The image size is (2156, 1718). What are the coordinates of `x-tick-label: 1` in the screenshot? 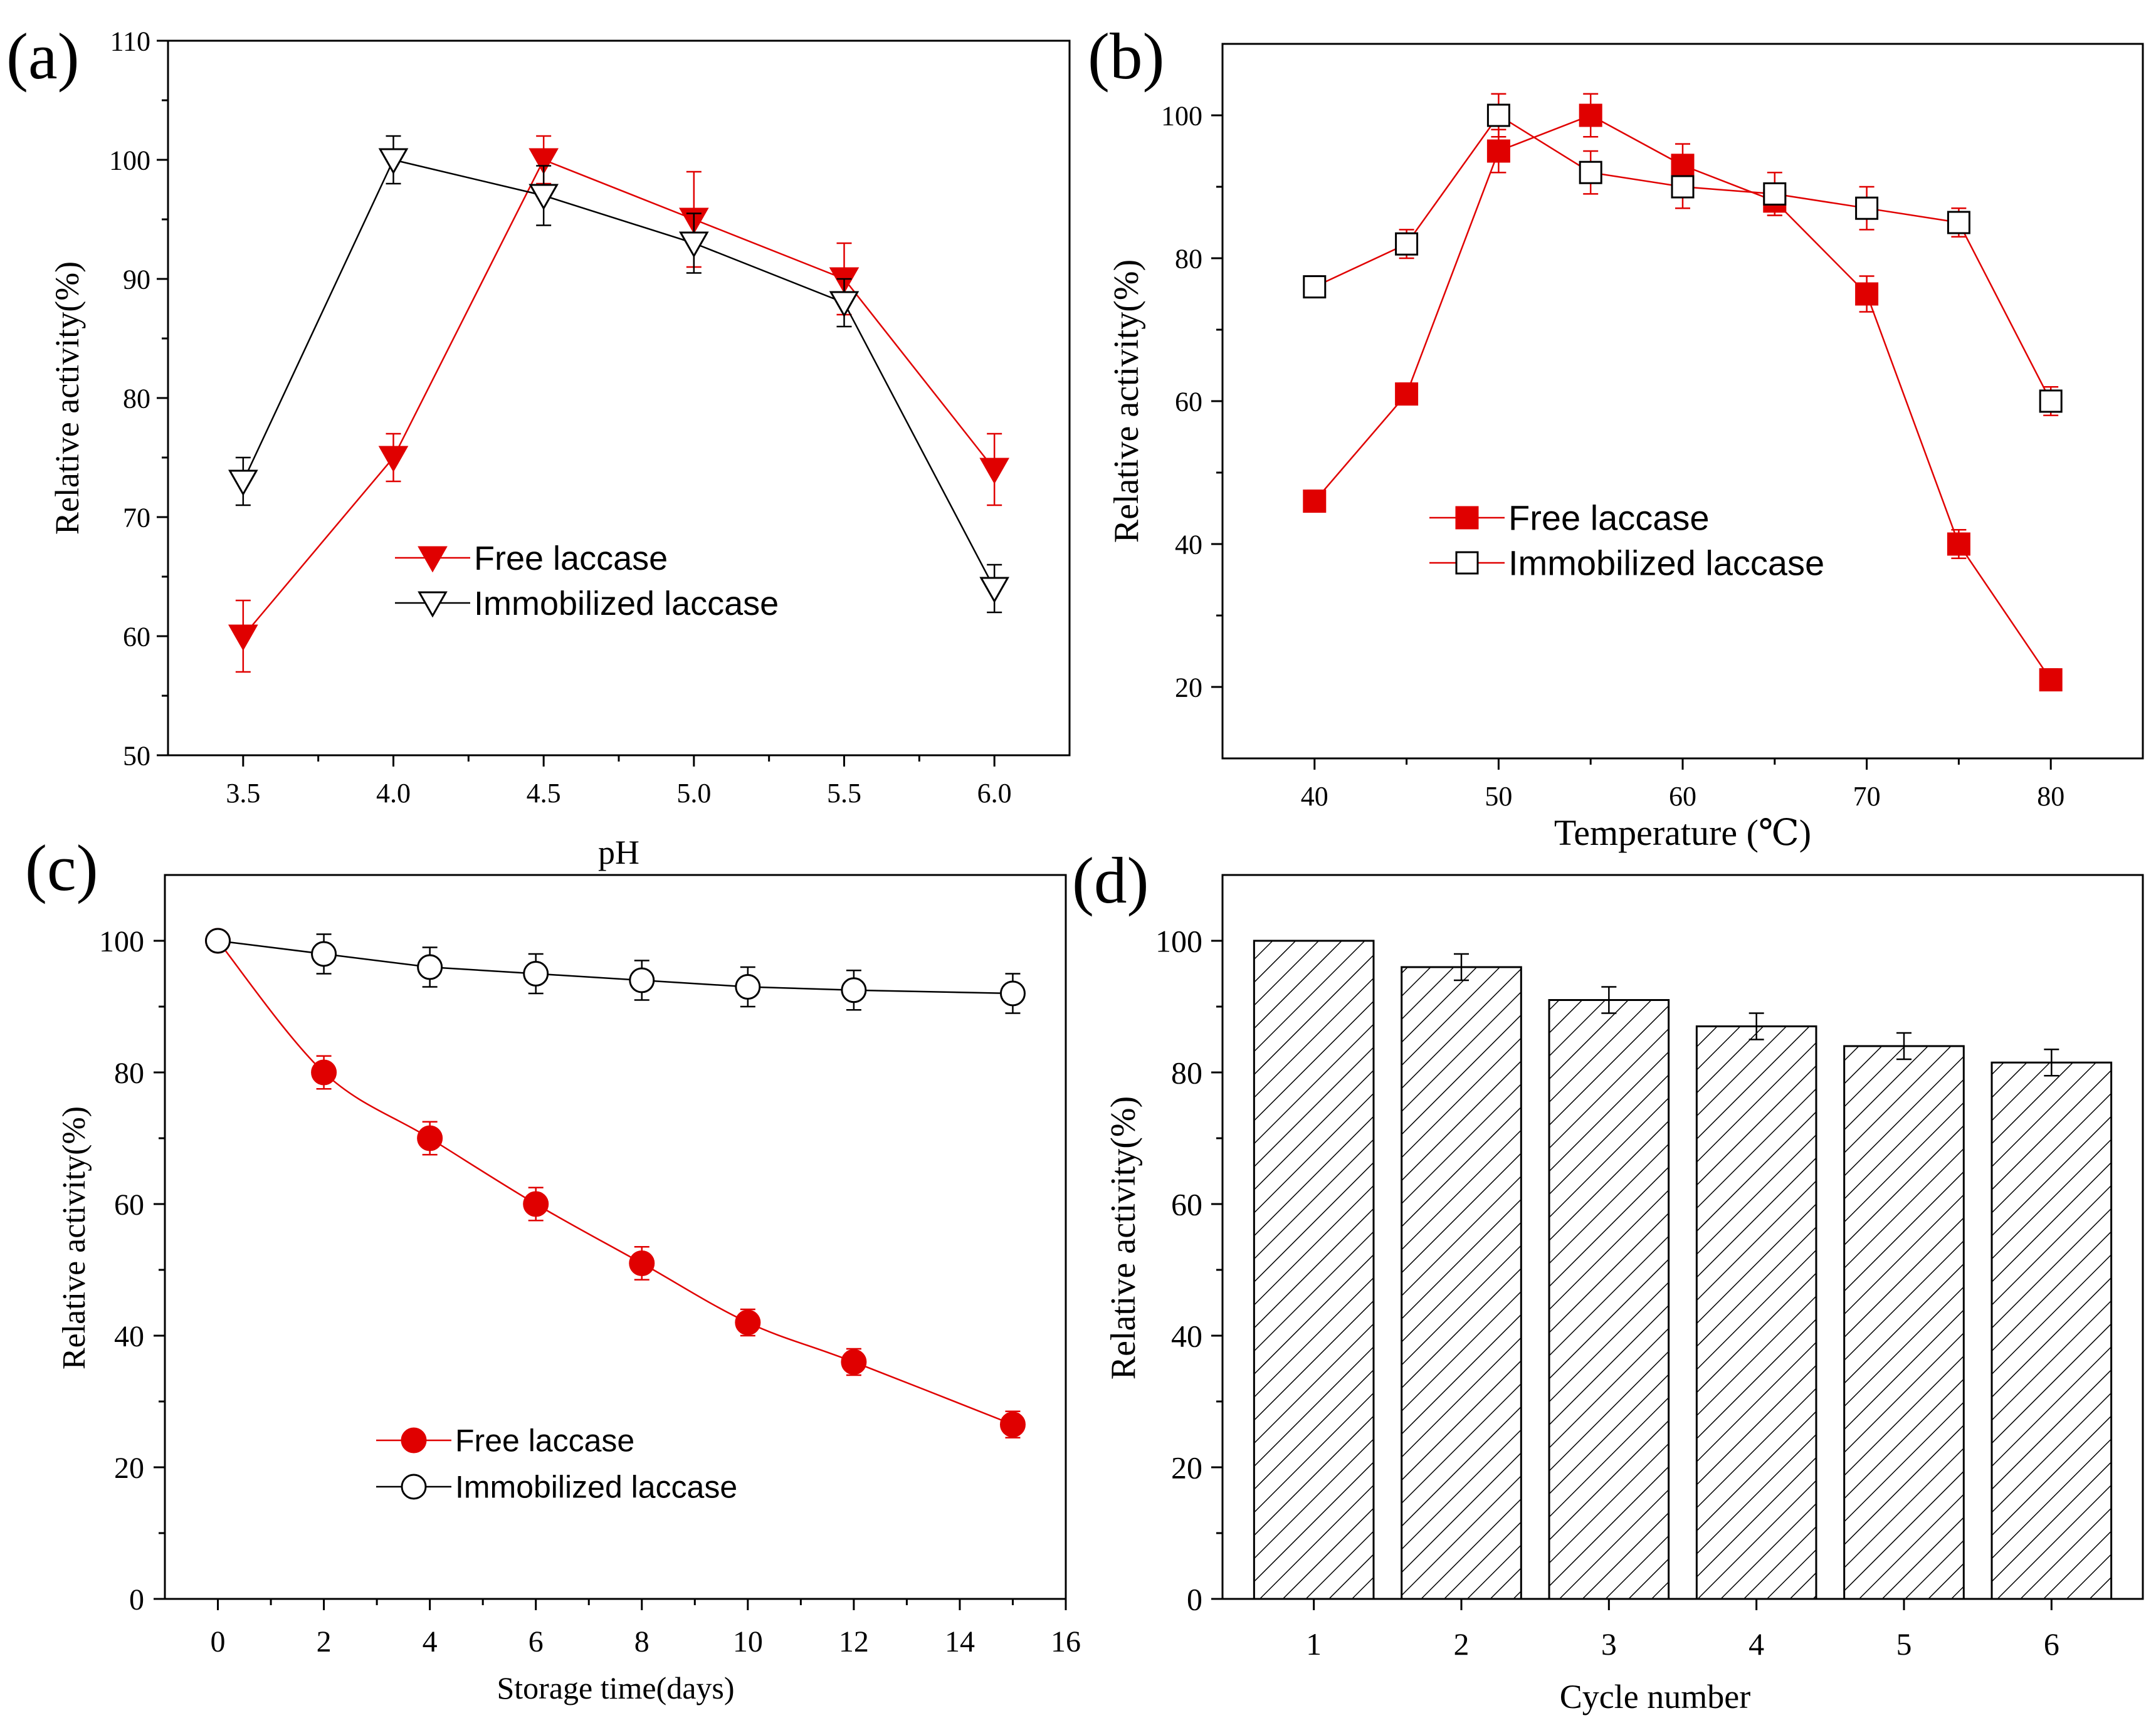 It's located at (1314, 1644).